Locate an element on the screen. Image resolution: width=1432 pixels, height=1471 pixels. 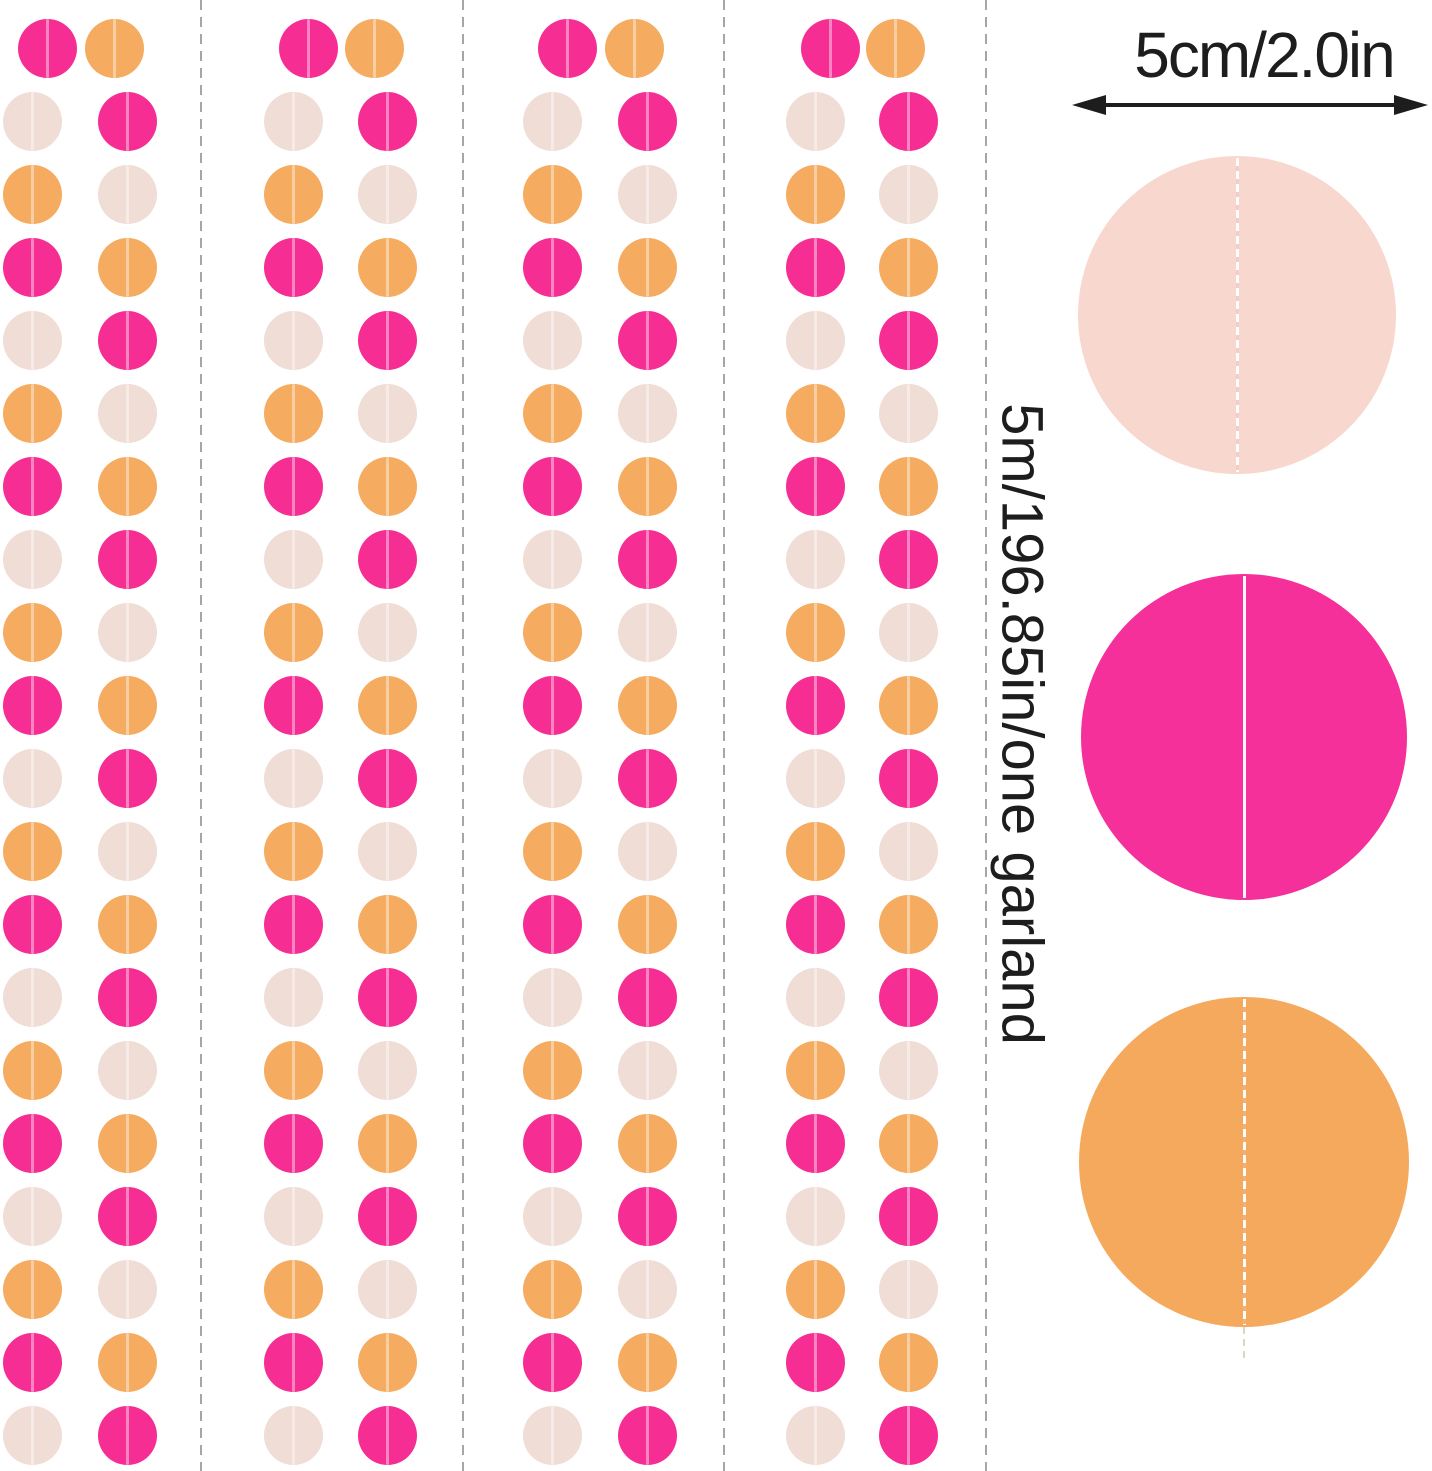
orange-sample-circle is located at coordinates (1244, 1162).